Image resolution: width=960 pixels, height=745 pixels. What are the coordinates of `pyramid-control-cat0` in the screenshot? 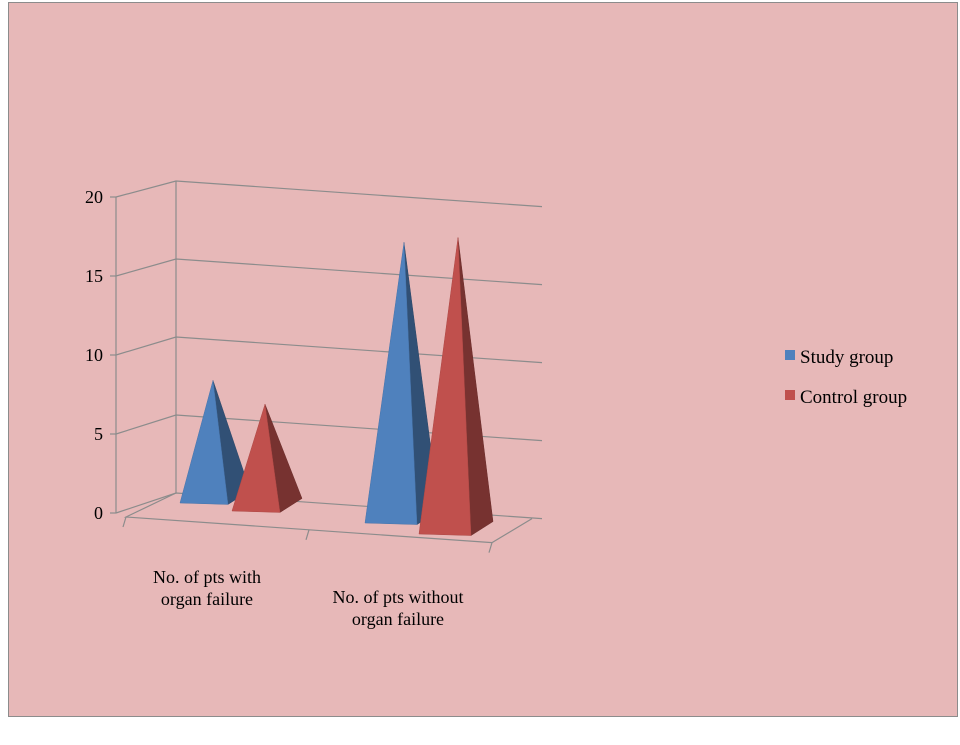 It's located at (267, 458).